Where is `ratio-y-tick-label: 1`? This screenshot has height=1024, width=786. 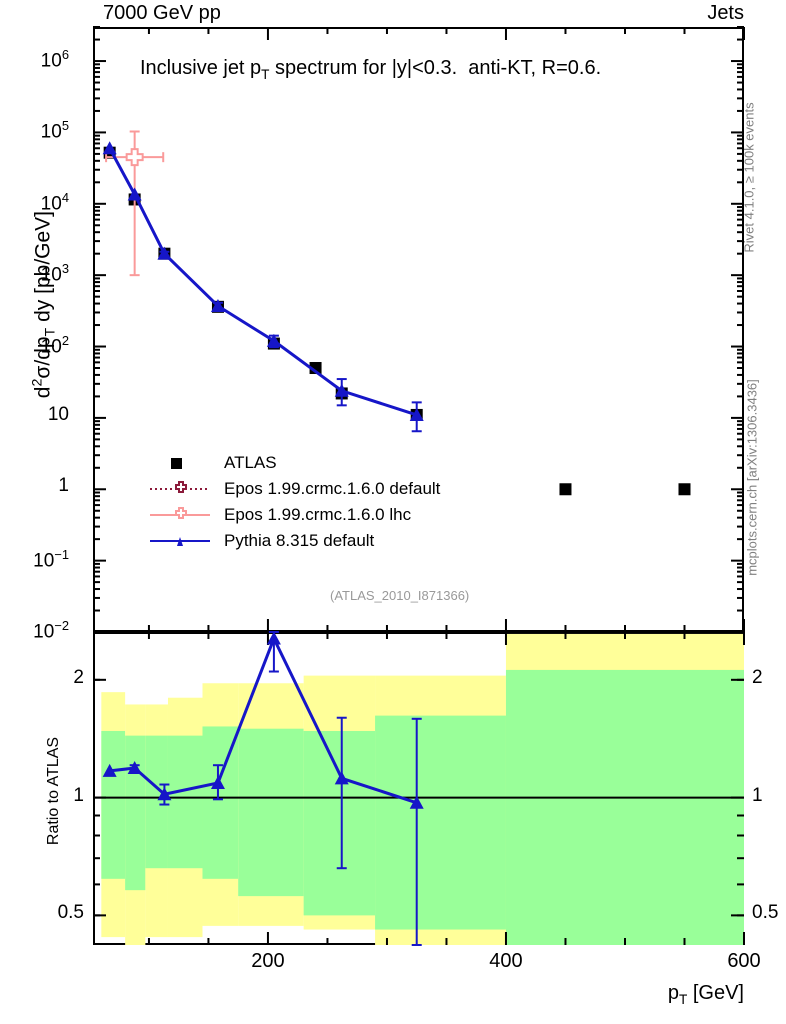
ratio-y-tick-label: 1 is located at coordinates (78, 795).